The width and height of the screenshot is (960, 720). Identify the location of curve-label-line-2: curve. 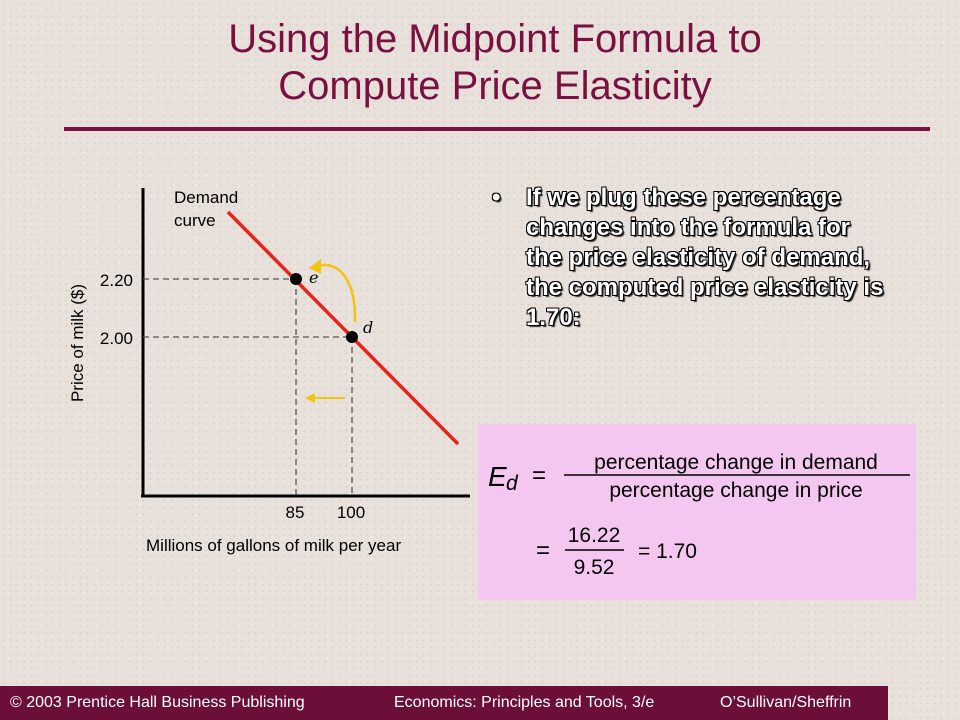
(195, 220).